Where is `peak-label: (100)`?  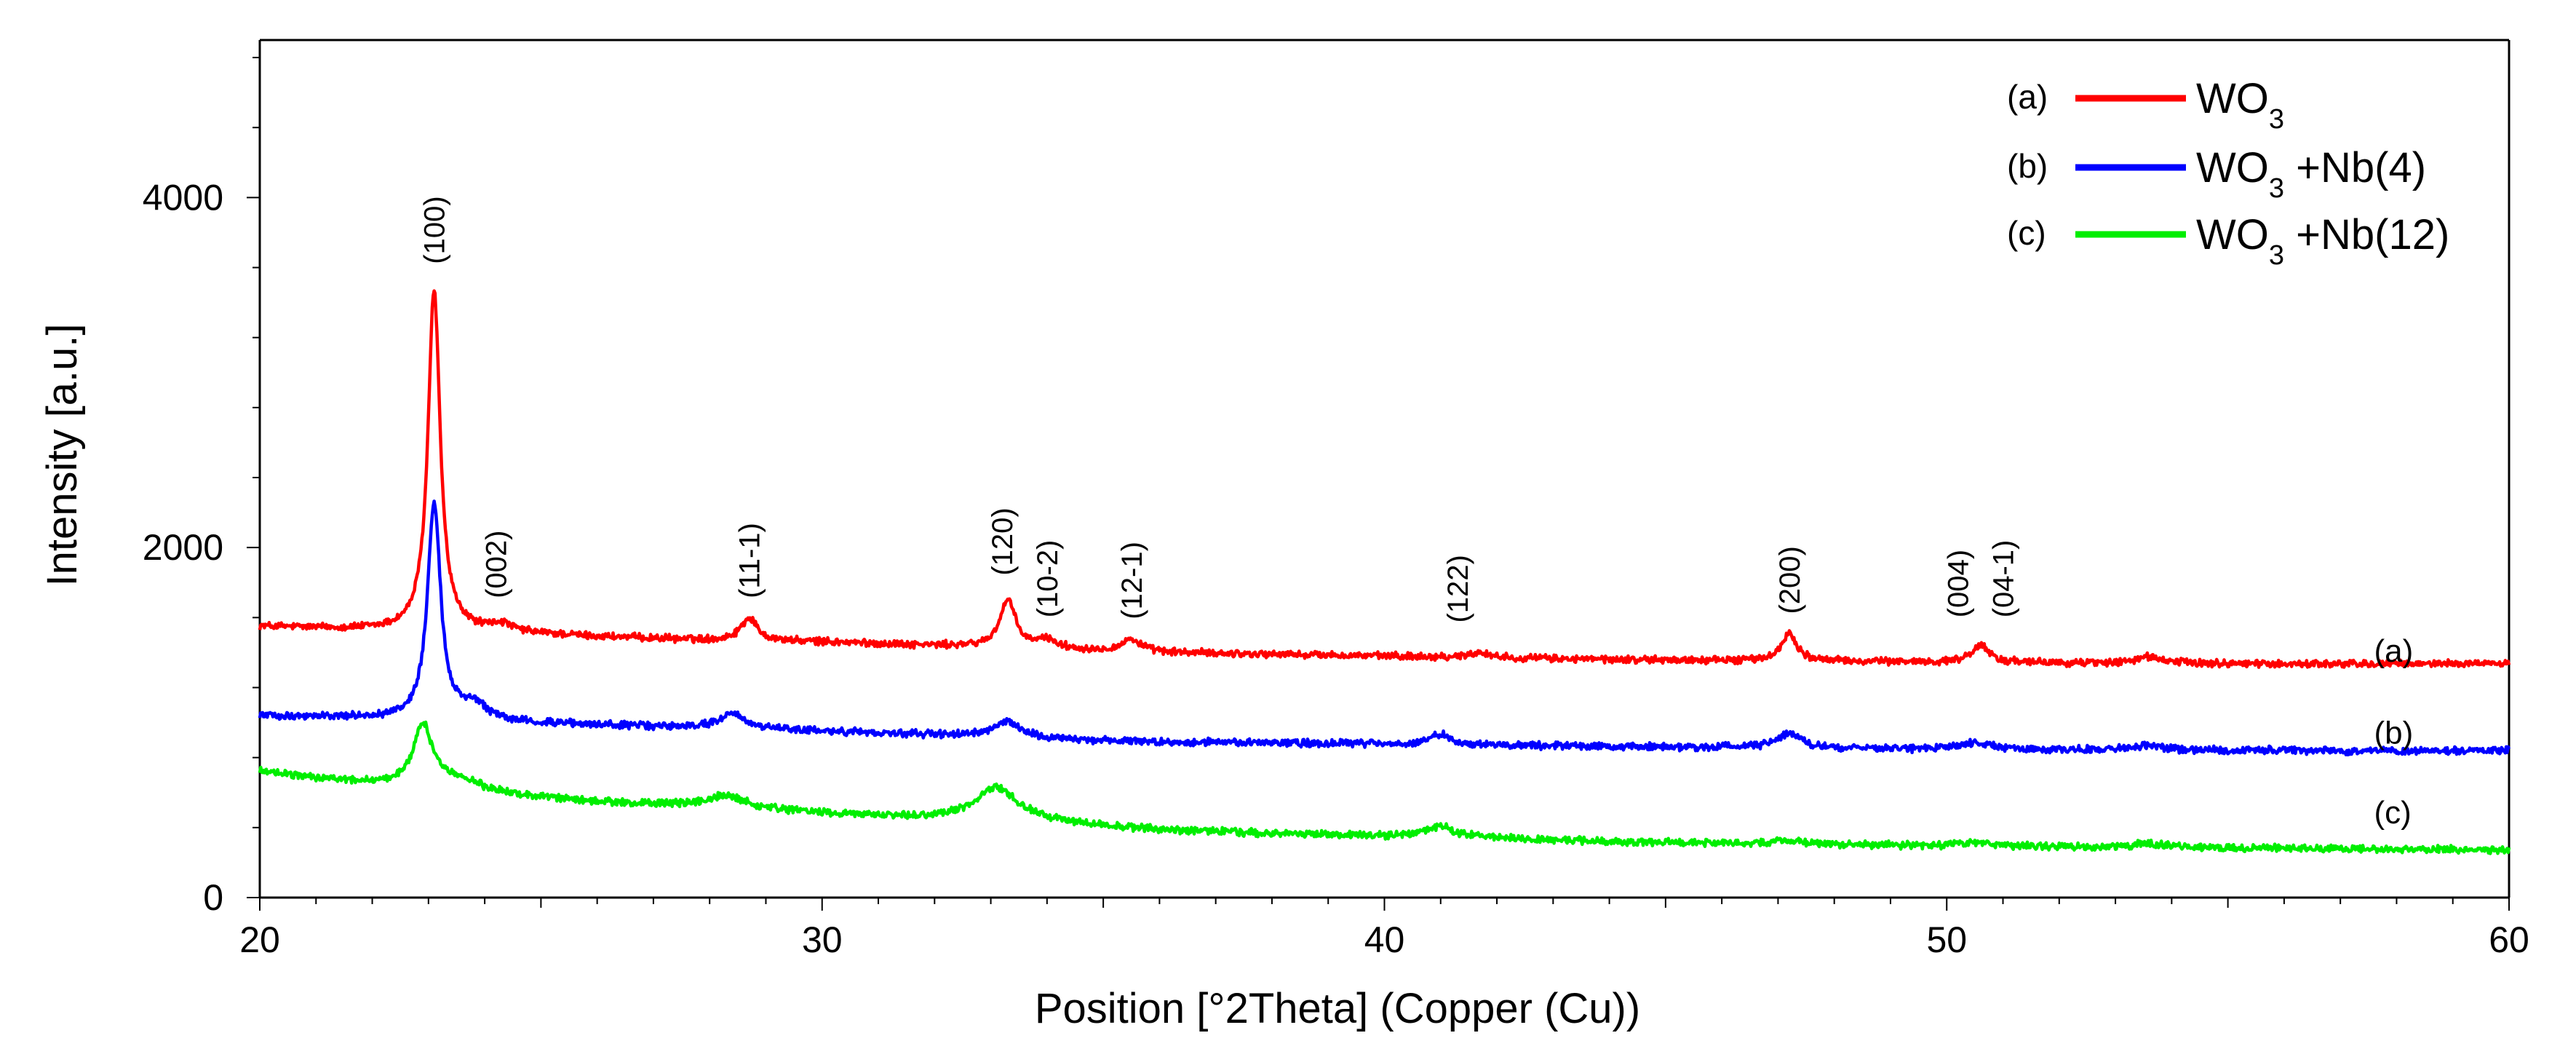 peak-label: (100) is located at coordinates (435, 230).